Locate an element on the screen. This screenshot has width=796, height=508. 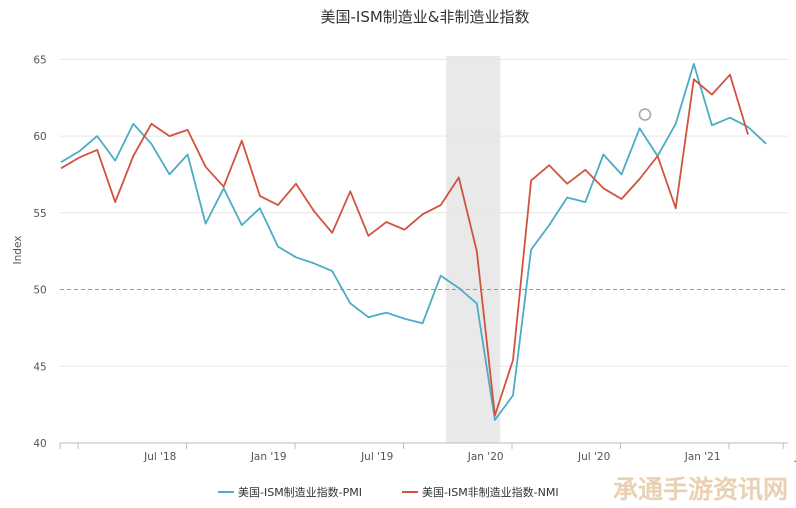
x-tick-label: Jul '19 is located at coordinates (376, 457).